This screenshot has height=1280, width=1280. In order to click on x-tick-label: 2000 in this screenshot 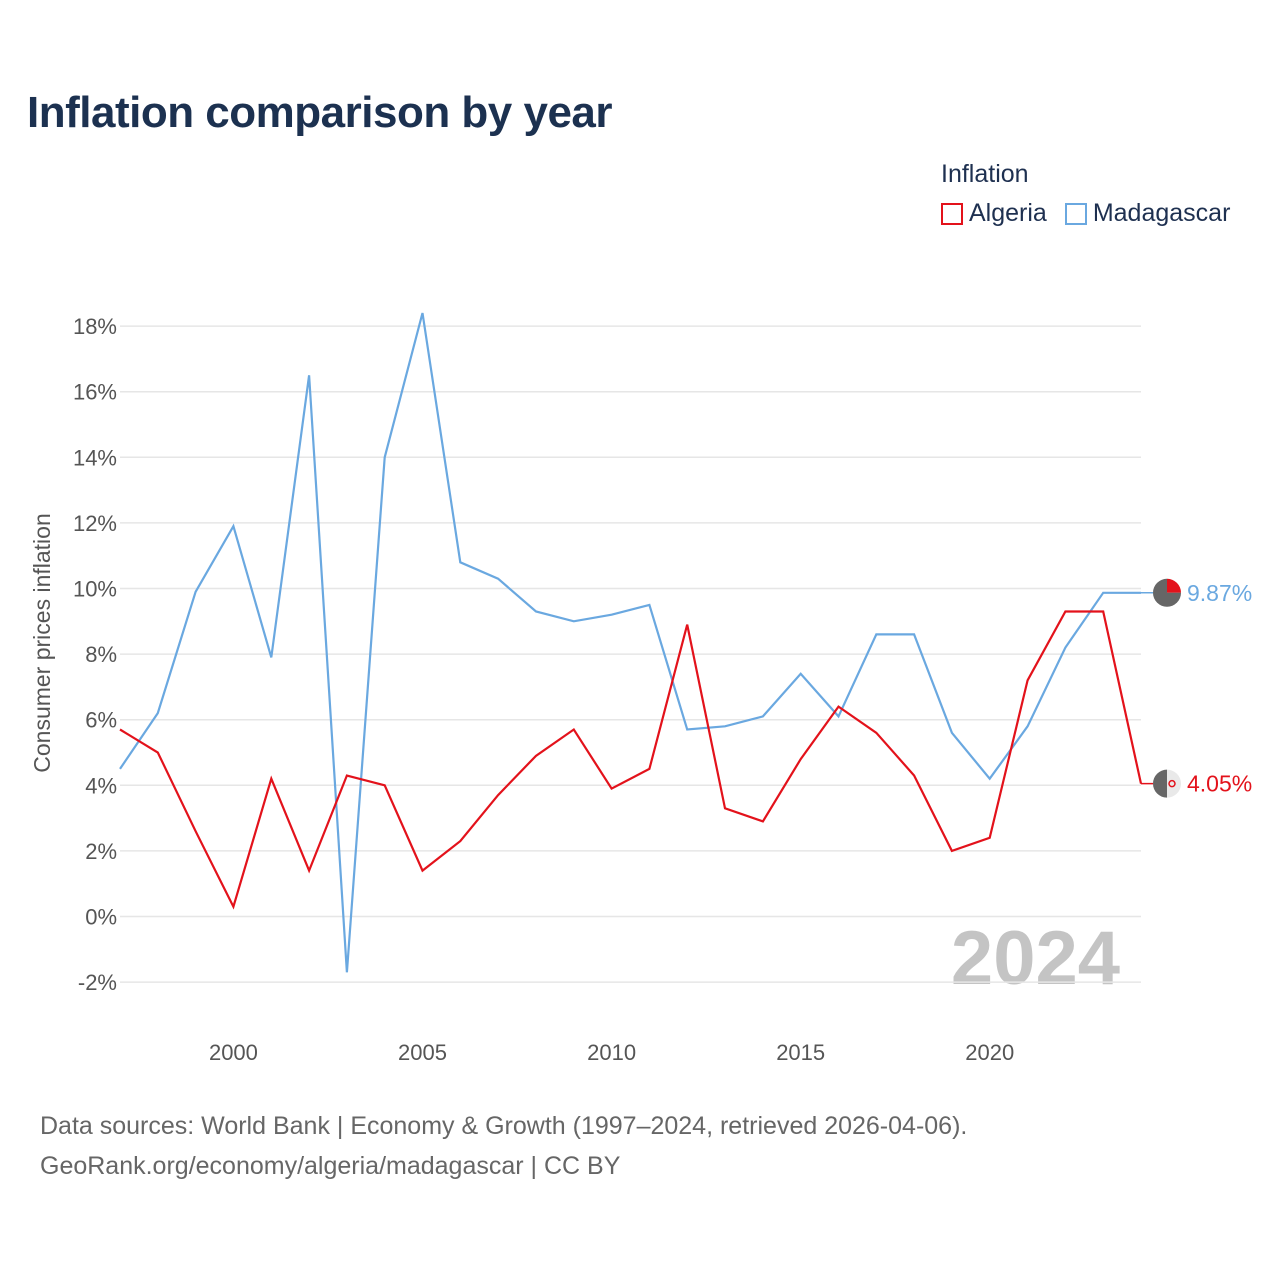, I will do `click(233, 1052)`.